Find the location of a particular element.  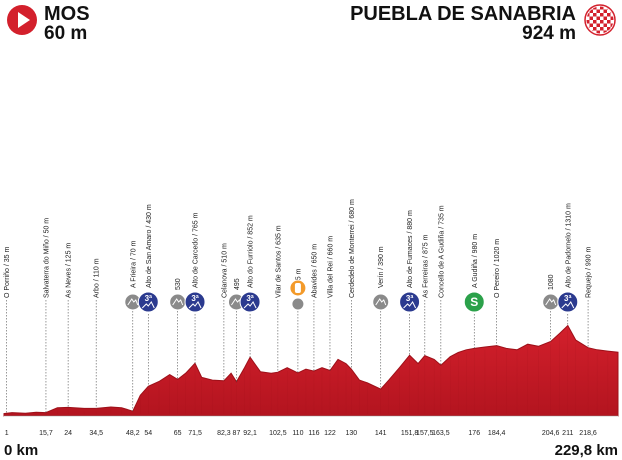

waypoint-label: Requejo / 990 m is located at coordinates (589, 272).